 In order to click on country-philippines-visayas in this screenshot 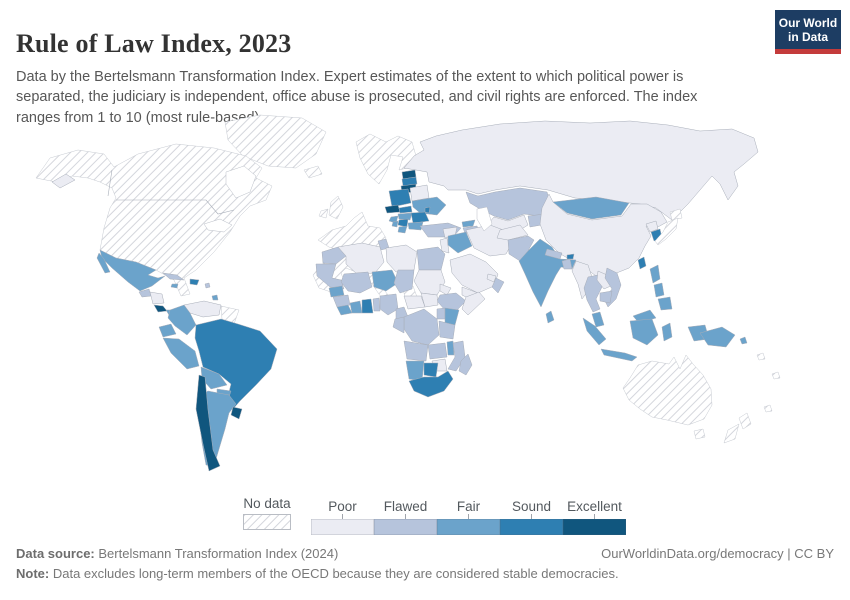, I will do `click(659, 290)`.